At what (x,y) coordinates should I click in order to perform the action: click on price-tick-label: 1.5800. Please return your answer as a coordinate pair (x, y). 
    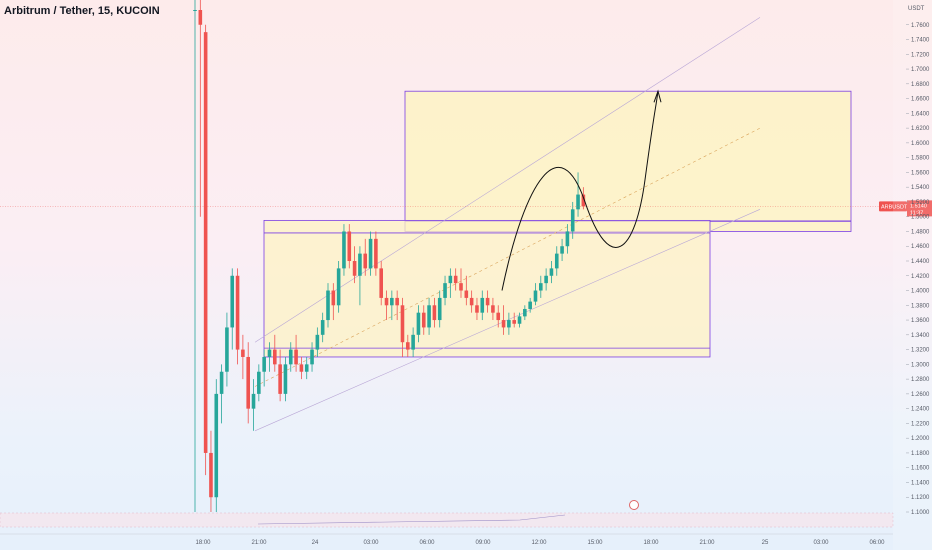
    Looking at the image, I should click on (920, 159).